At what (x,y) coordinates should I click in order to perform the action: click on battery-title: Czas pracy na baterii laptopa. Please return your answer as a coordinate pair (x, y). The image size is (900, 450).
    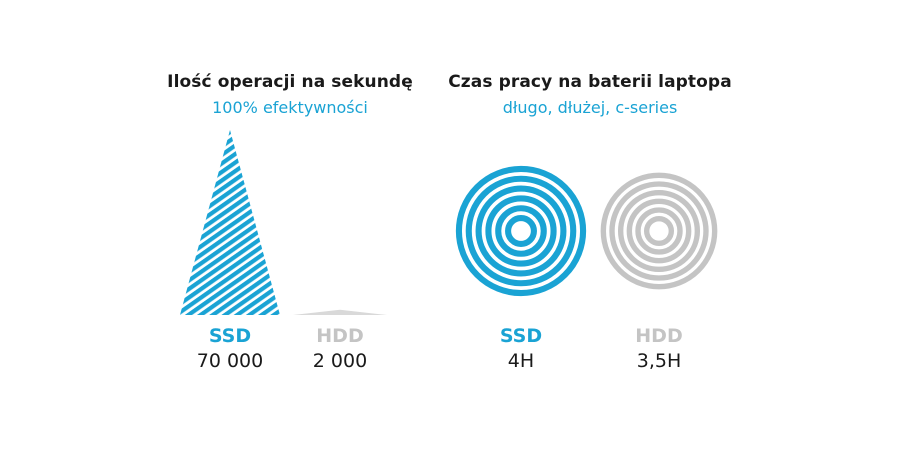
    Looking at the image, I should click on (590, 82).